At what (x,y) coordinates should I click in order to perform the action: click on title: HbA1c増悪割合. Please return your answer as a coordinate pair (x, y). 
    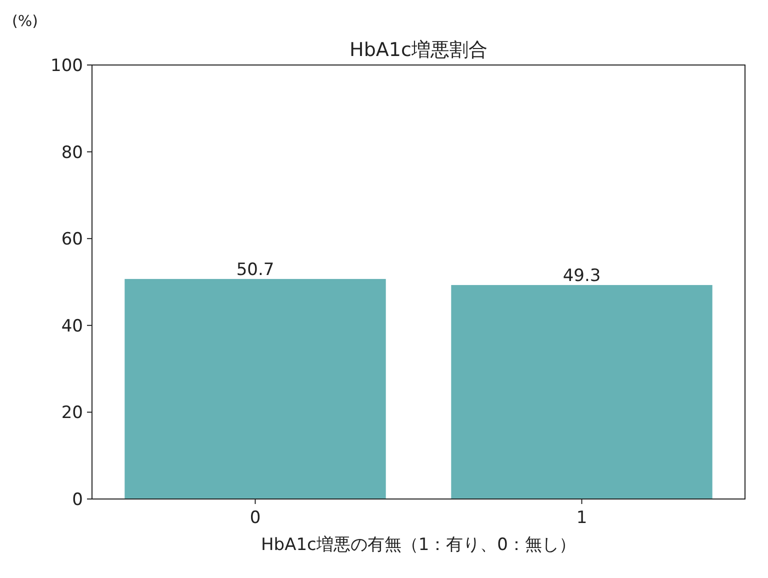
    Looking at the image, I should click on (419, 50).